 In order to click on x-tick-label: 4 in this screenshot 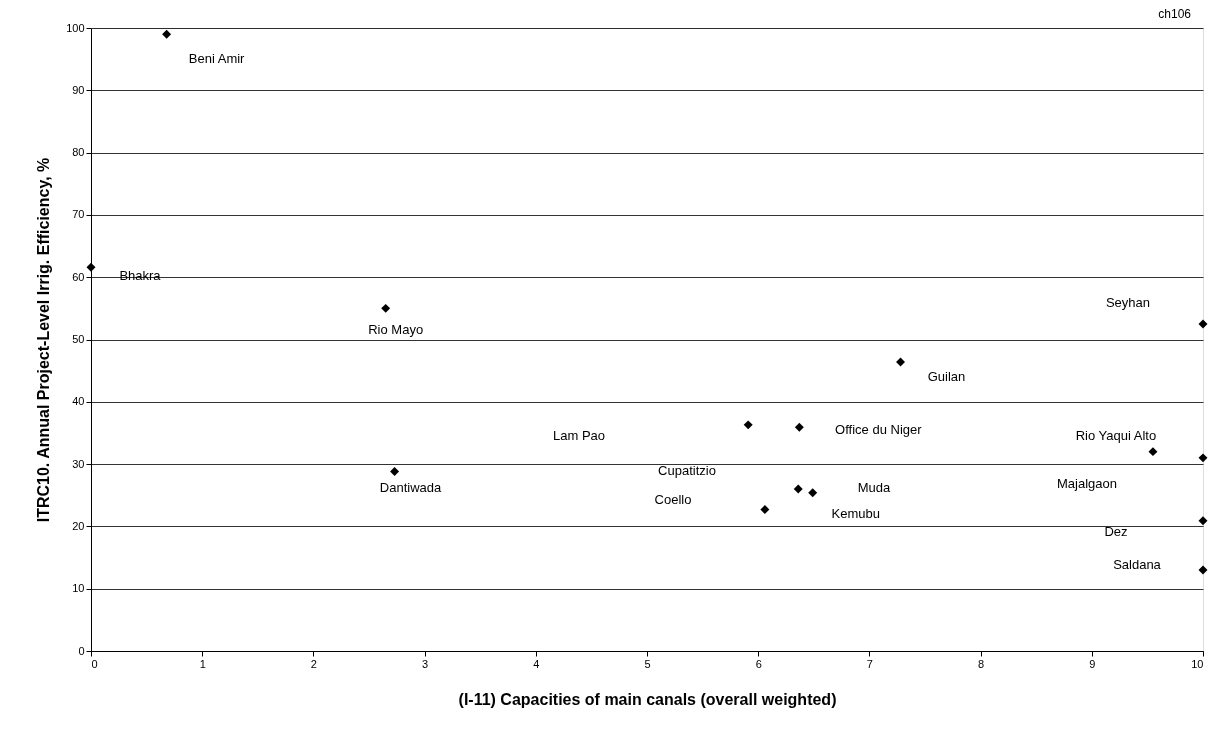, I will do `click(536, 663)`.